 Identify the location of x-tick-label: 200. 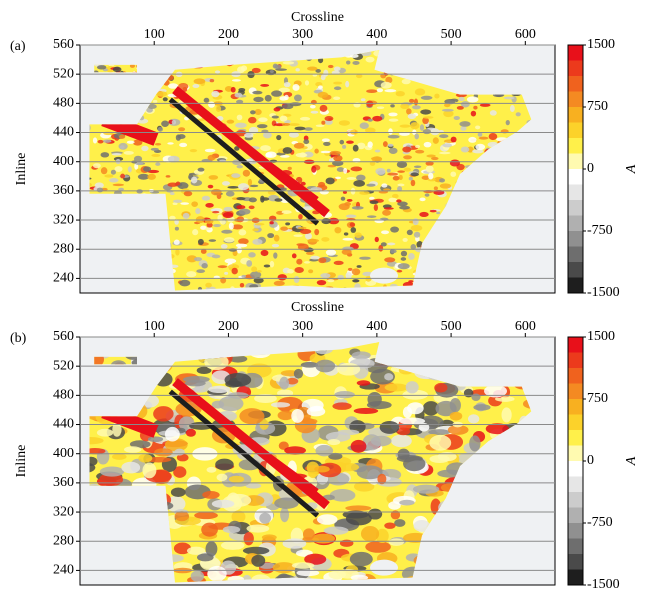
(228, 326).